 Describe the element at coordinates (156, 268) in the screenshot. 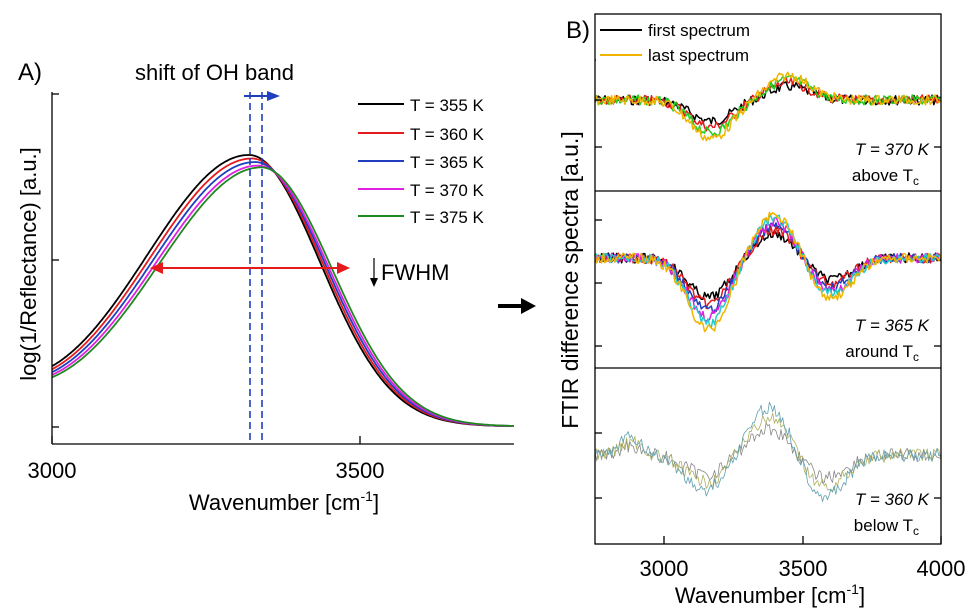

I see `fwhm-arrow-left` at that location.